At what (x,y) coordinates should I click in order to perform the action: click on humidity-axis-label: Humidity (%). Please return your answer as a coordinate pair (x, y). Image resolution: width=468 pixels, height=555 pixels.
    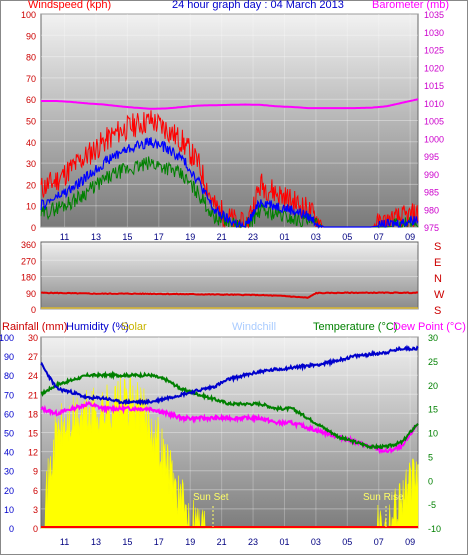
    Looking at the image, I should click on (97, 327).